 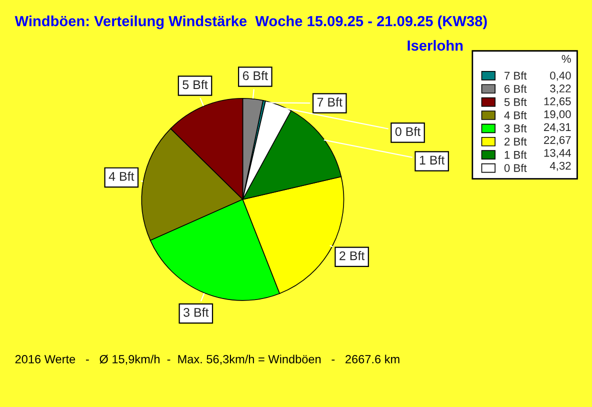 I want to click on legend-label: 1 Bft, so click(x=515, y=154).